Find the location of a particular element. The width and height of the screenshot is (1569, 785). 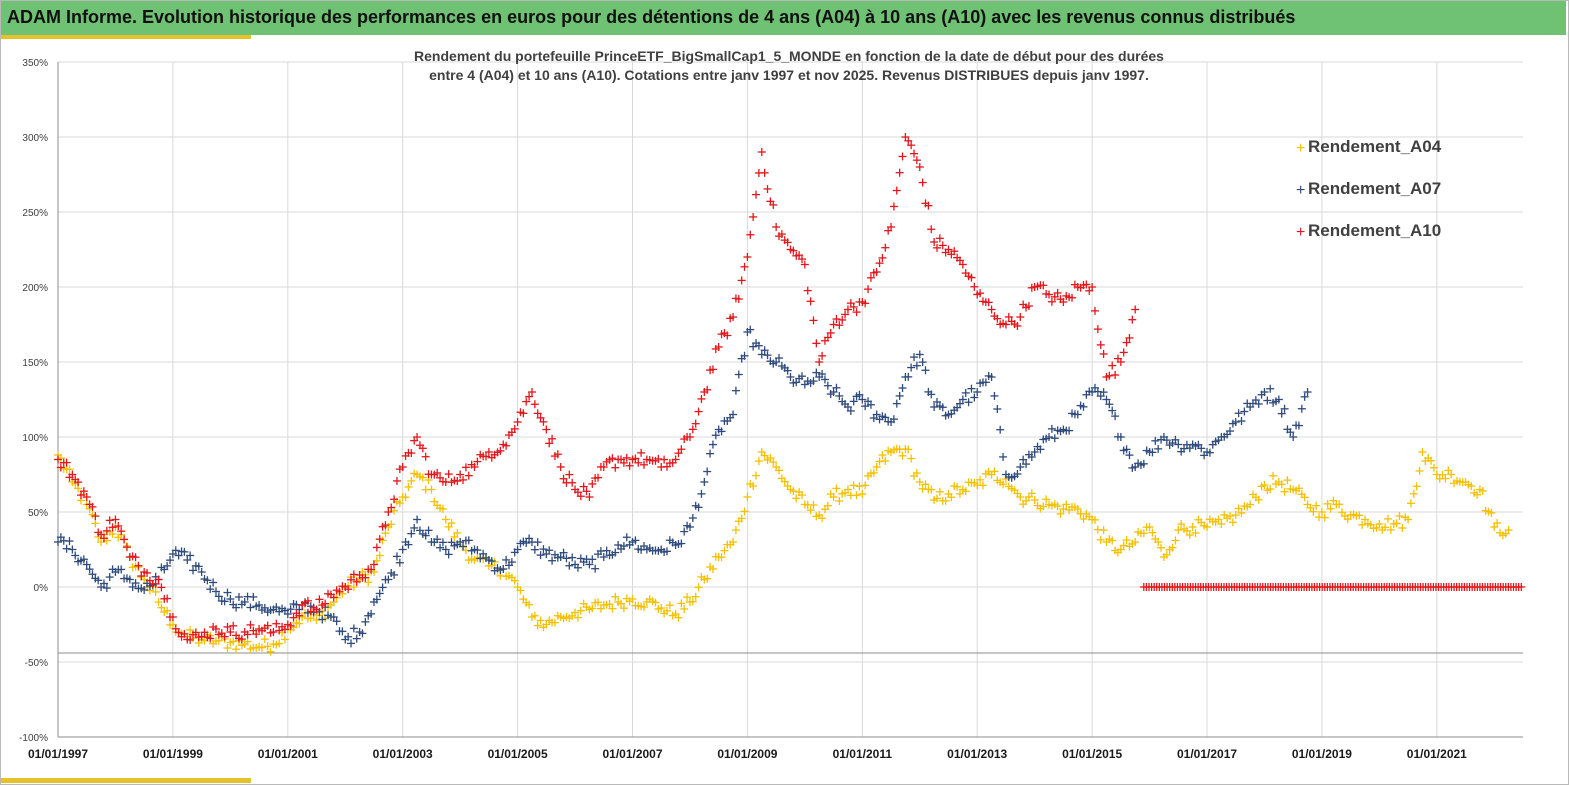

x-tick-label: 01/01/2015 is located at coordinates (1092, 754).